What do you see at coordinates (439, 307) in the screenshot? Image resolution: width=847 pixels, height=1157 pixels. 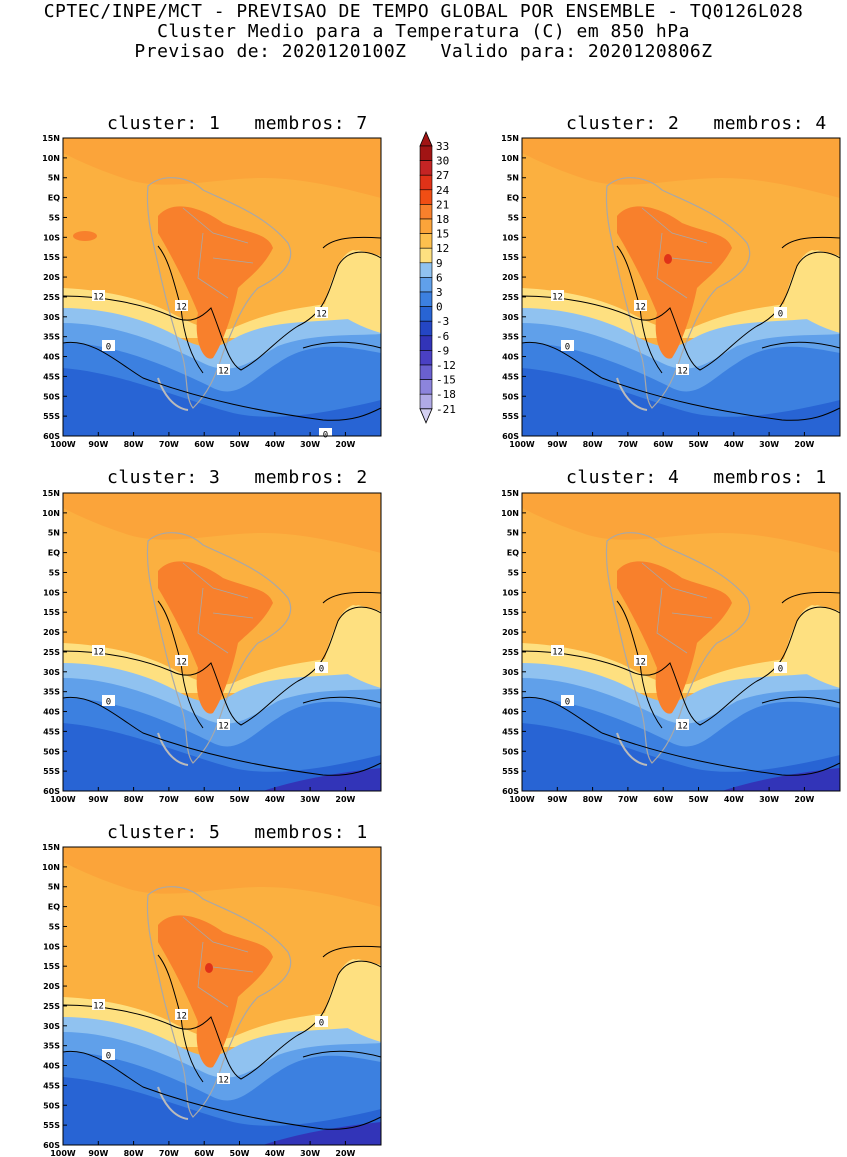 I see `colorbar-label: 0` at bounding box center [439, 307].